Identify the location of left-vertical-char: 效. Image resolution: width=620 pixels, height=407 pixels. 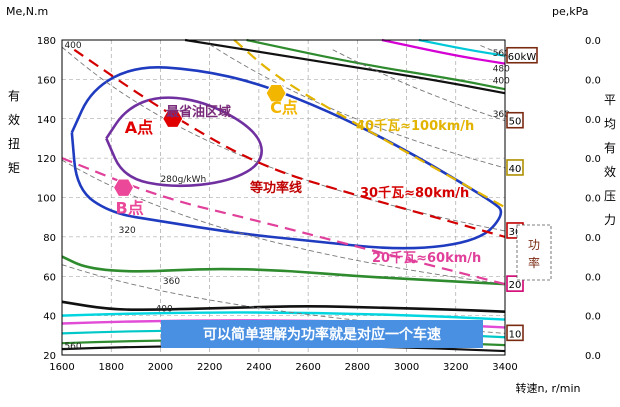
(14, 119).